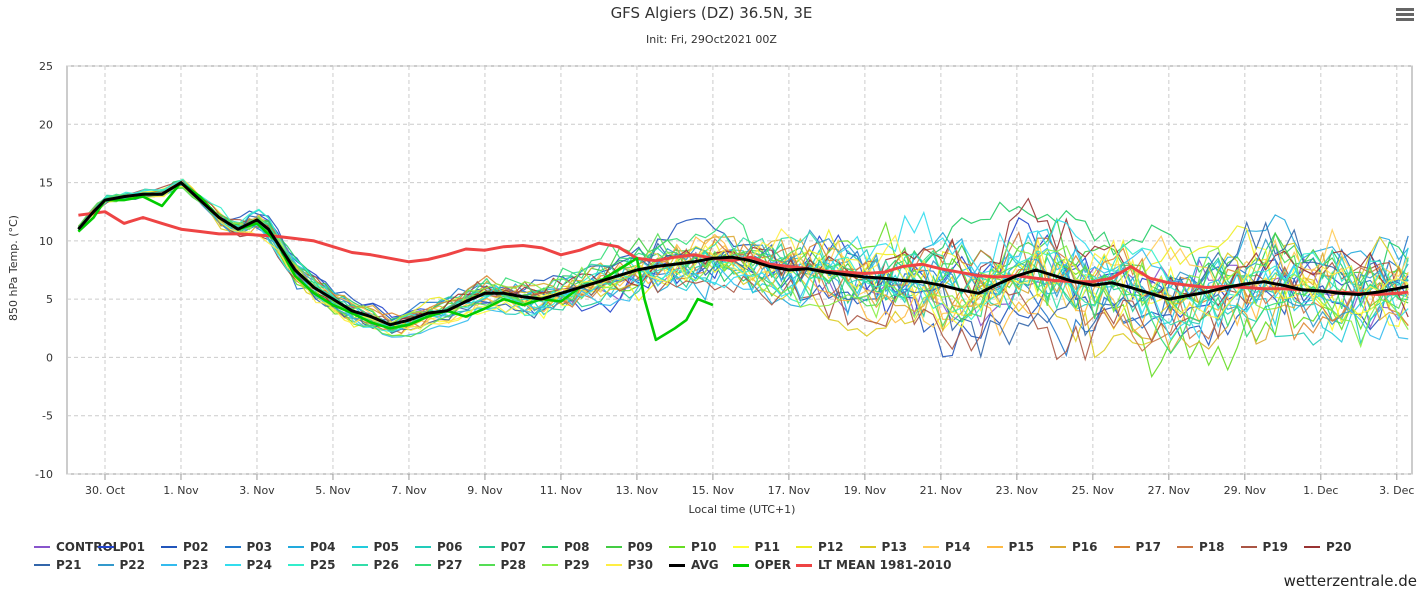 The height and width of the screenshot is (591, 1423). I want to click on legend-item-p10: P10, so click(693, 547).